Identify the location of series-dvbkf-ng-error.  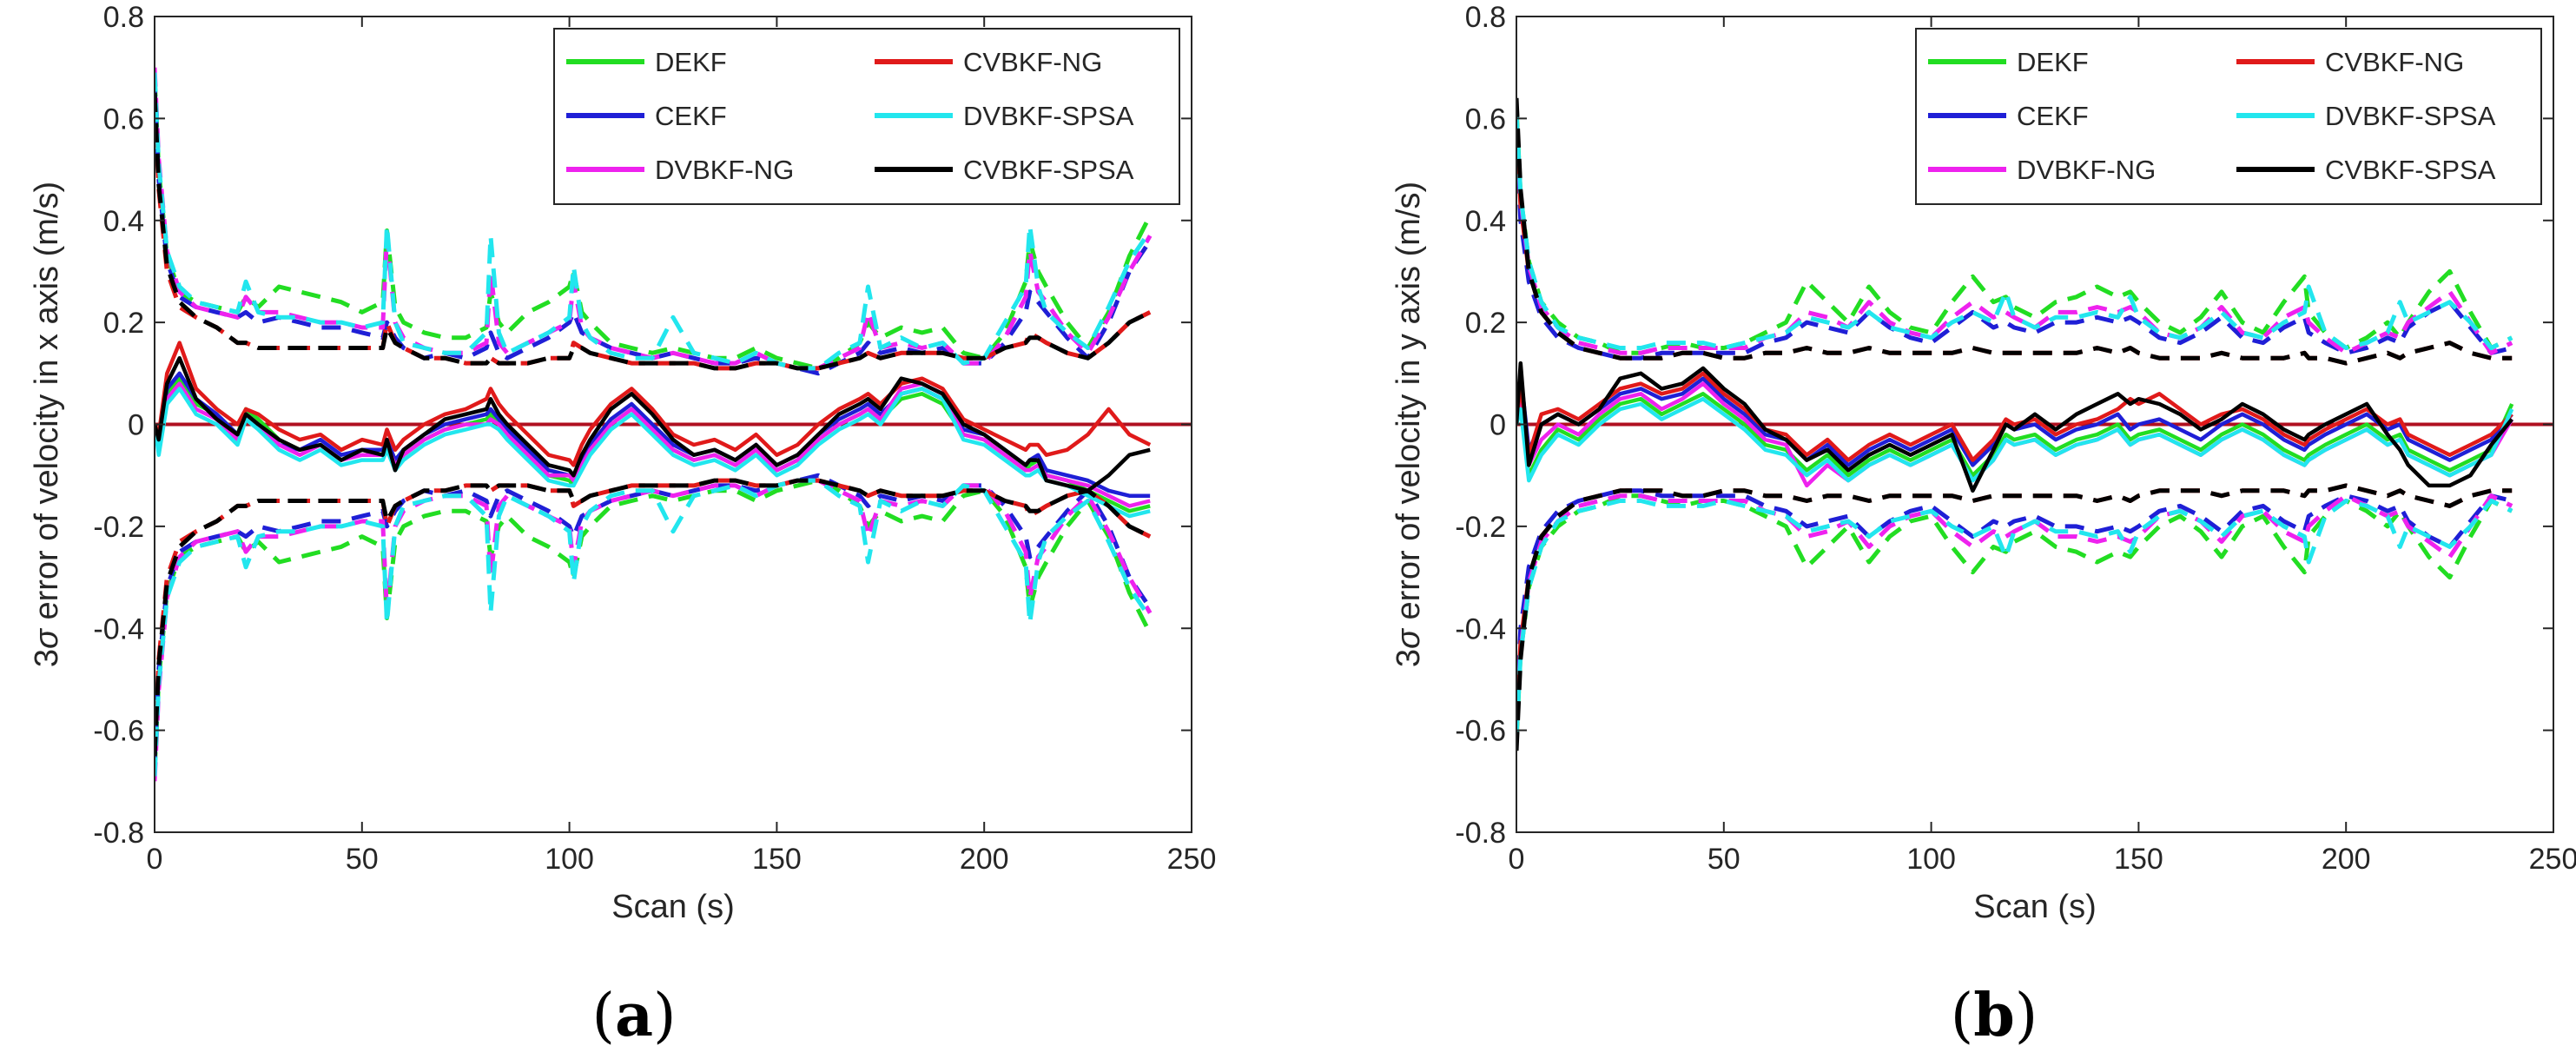
(653, 444).